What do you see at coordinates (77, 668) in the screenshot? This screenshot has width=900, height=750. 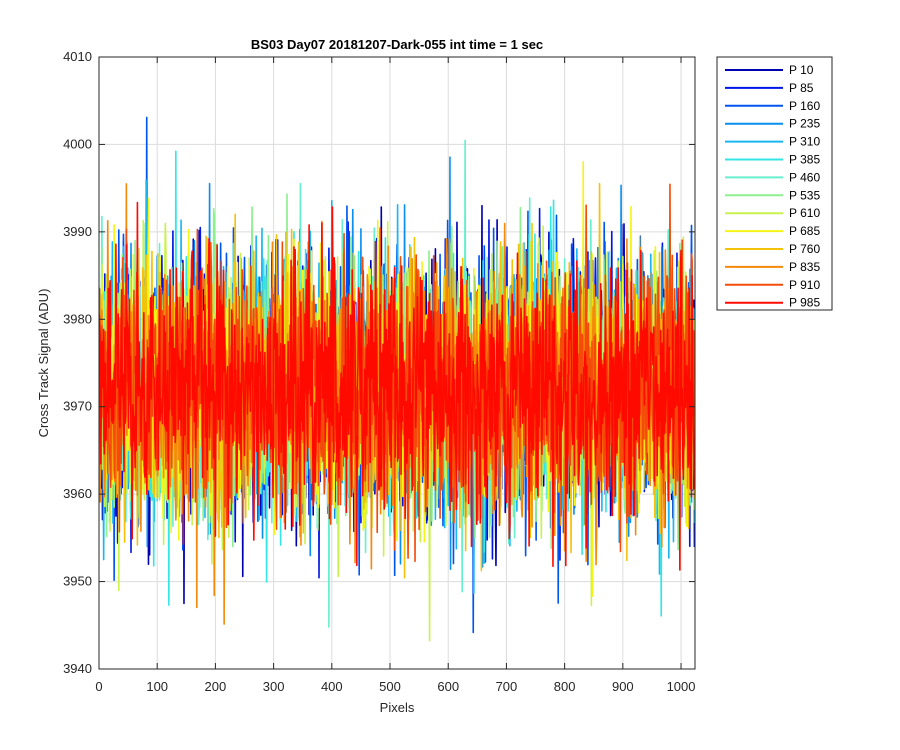 I see `y-tick-label: 3940` at bounding box center [77, 668].